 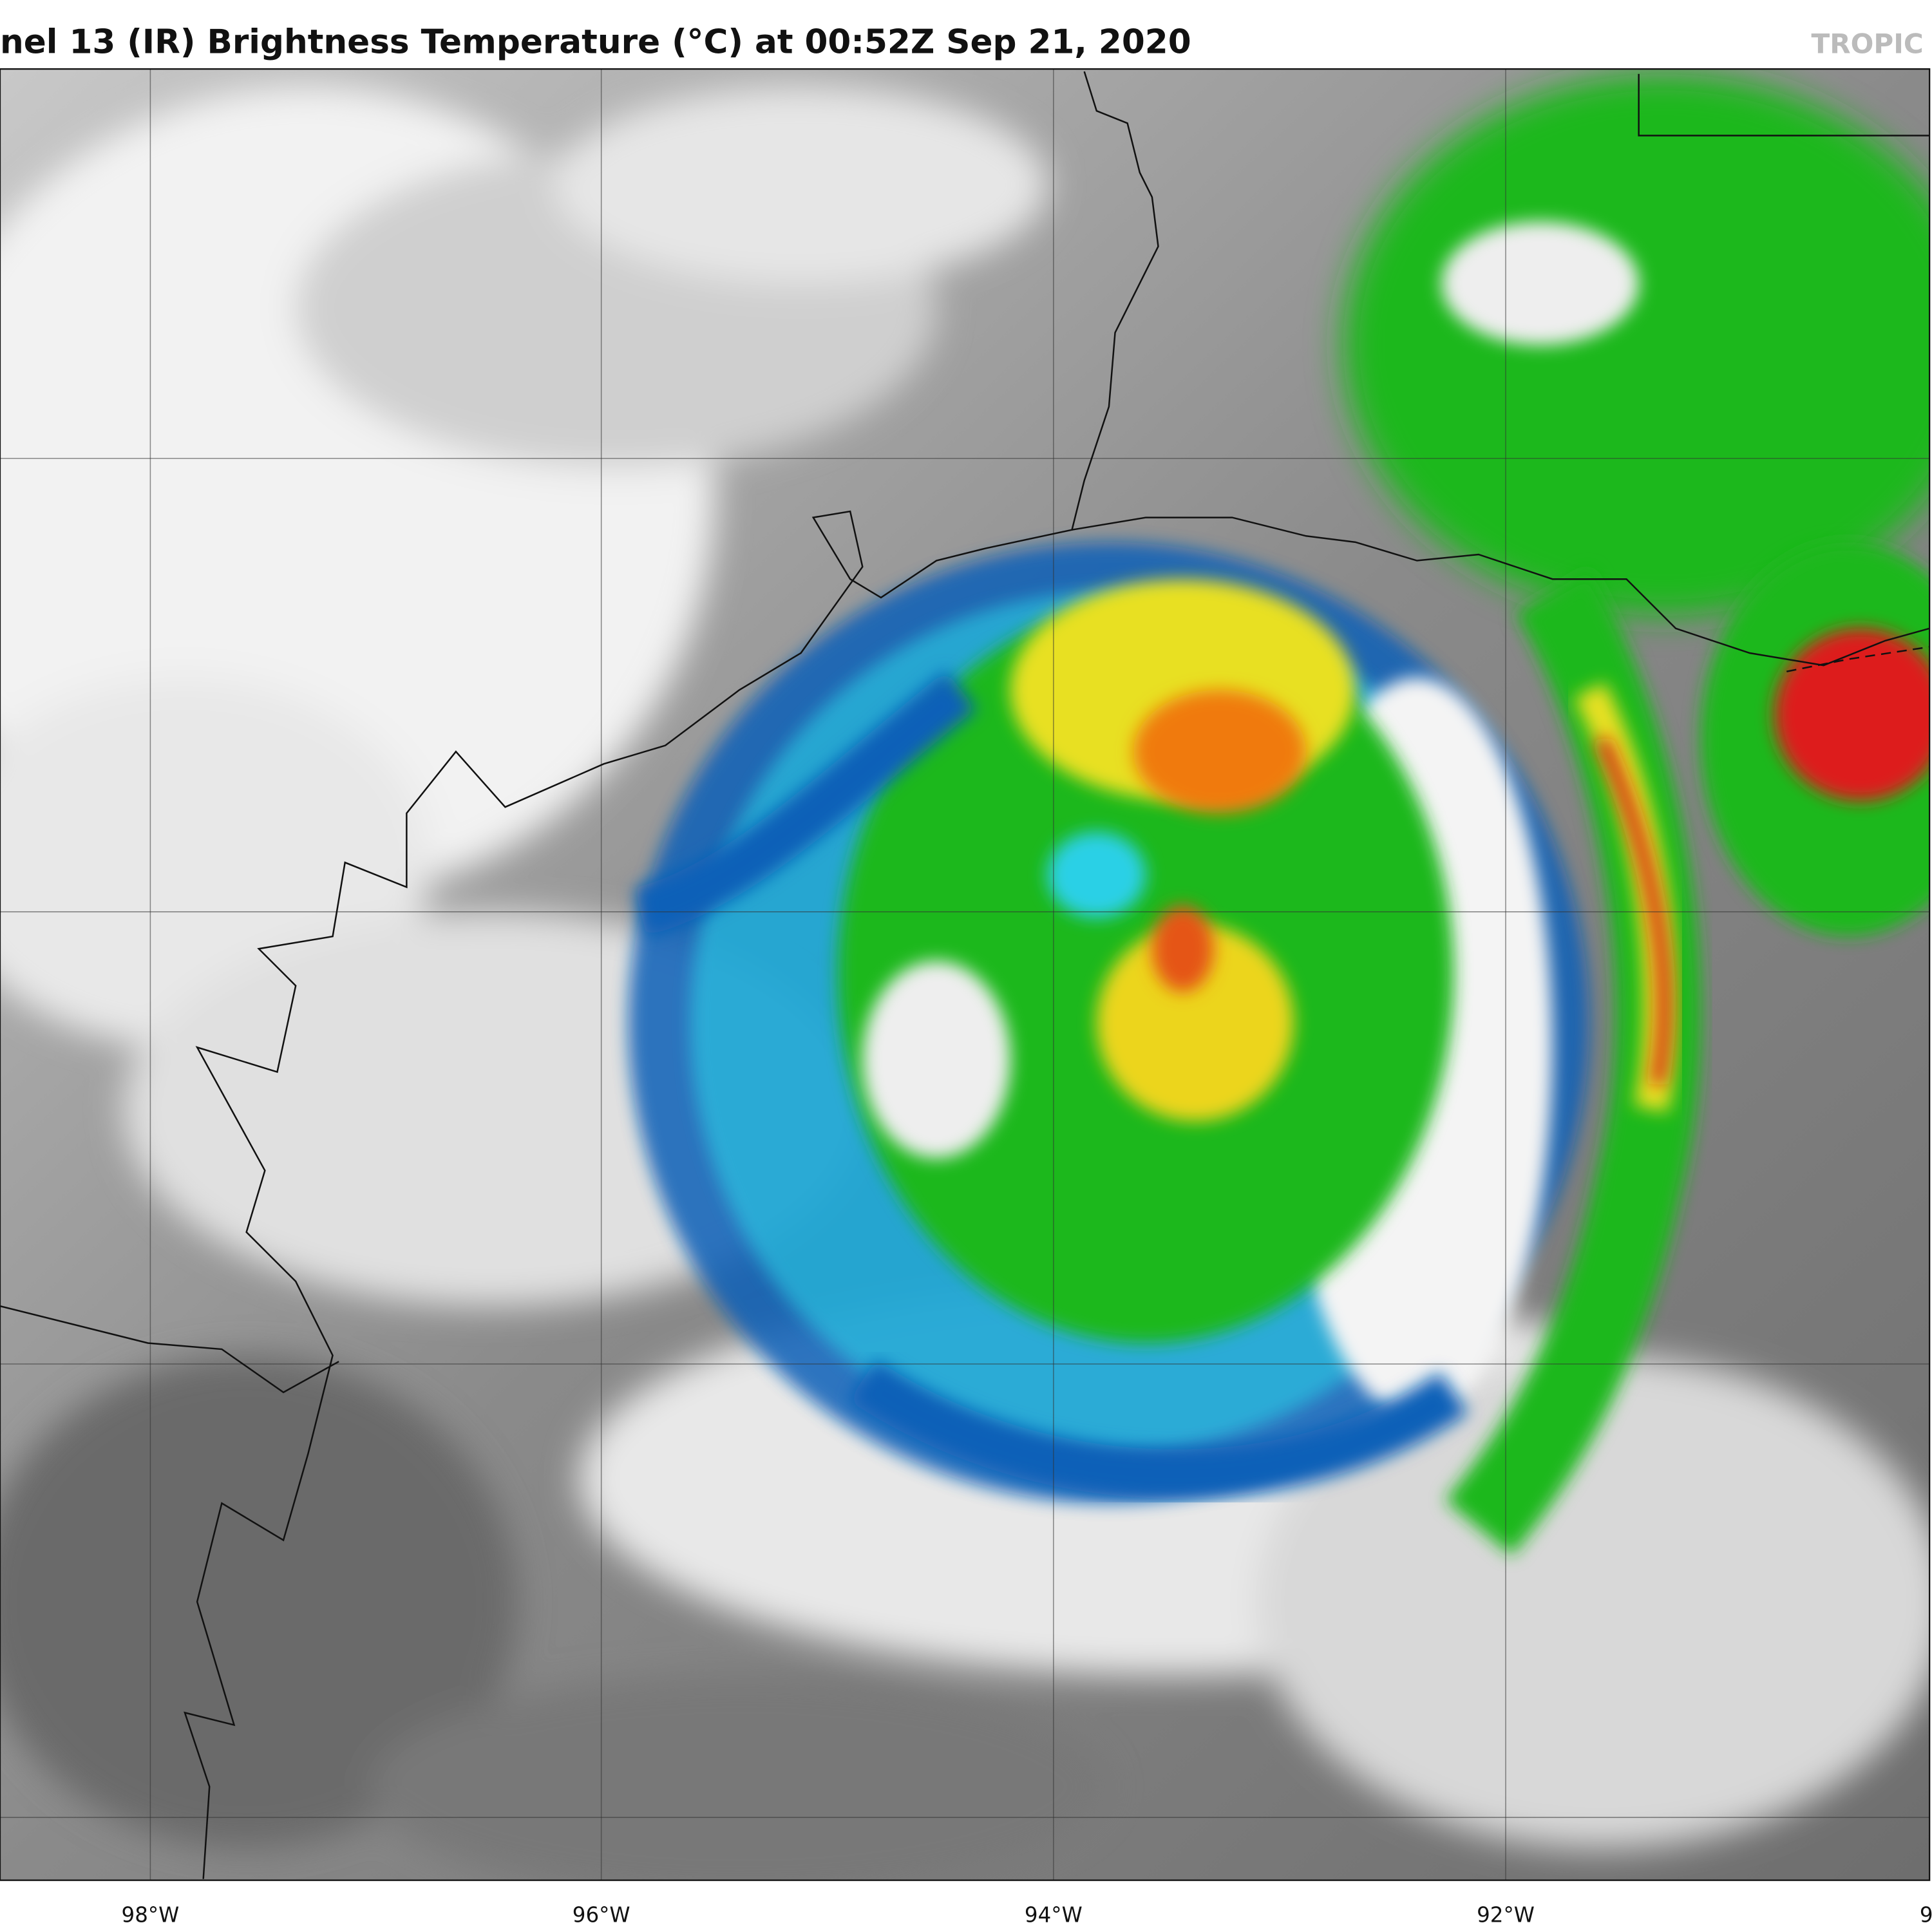 What do you see at coordinates (1506, 1915) in the screenshot?
I see `lon-label: 92°W` at bounding box center [1506, 1915].